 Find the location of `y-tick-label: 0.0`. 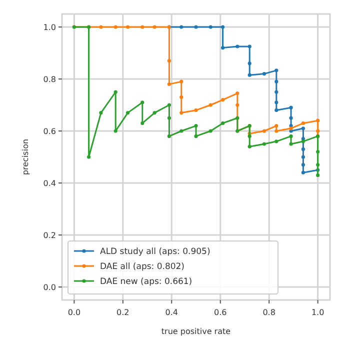

y-tick-label: 0.0 is located at coordinates (49, 287).